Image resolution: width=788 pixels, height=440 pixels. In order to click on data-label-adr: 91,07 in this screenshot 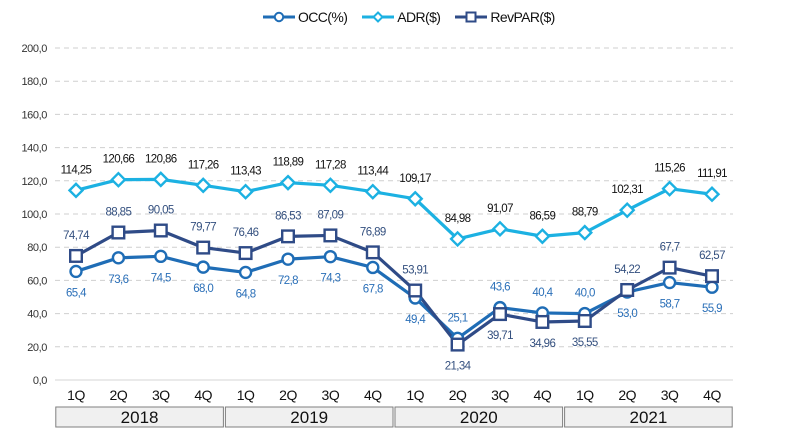, I will do `click(500, 209)`.